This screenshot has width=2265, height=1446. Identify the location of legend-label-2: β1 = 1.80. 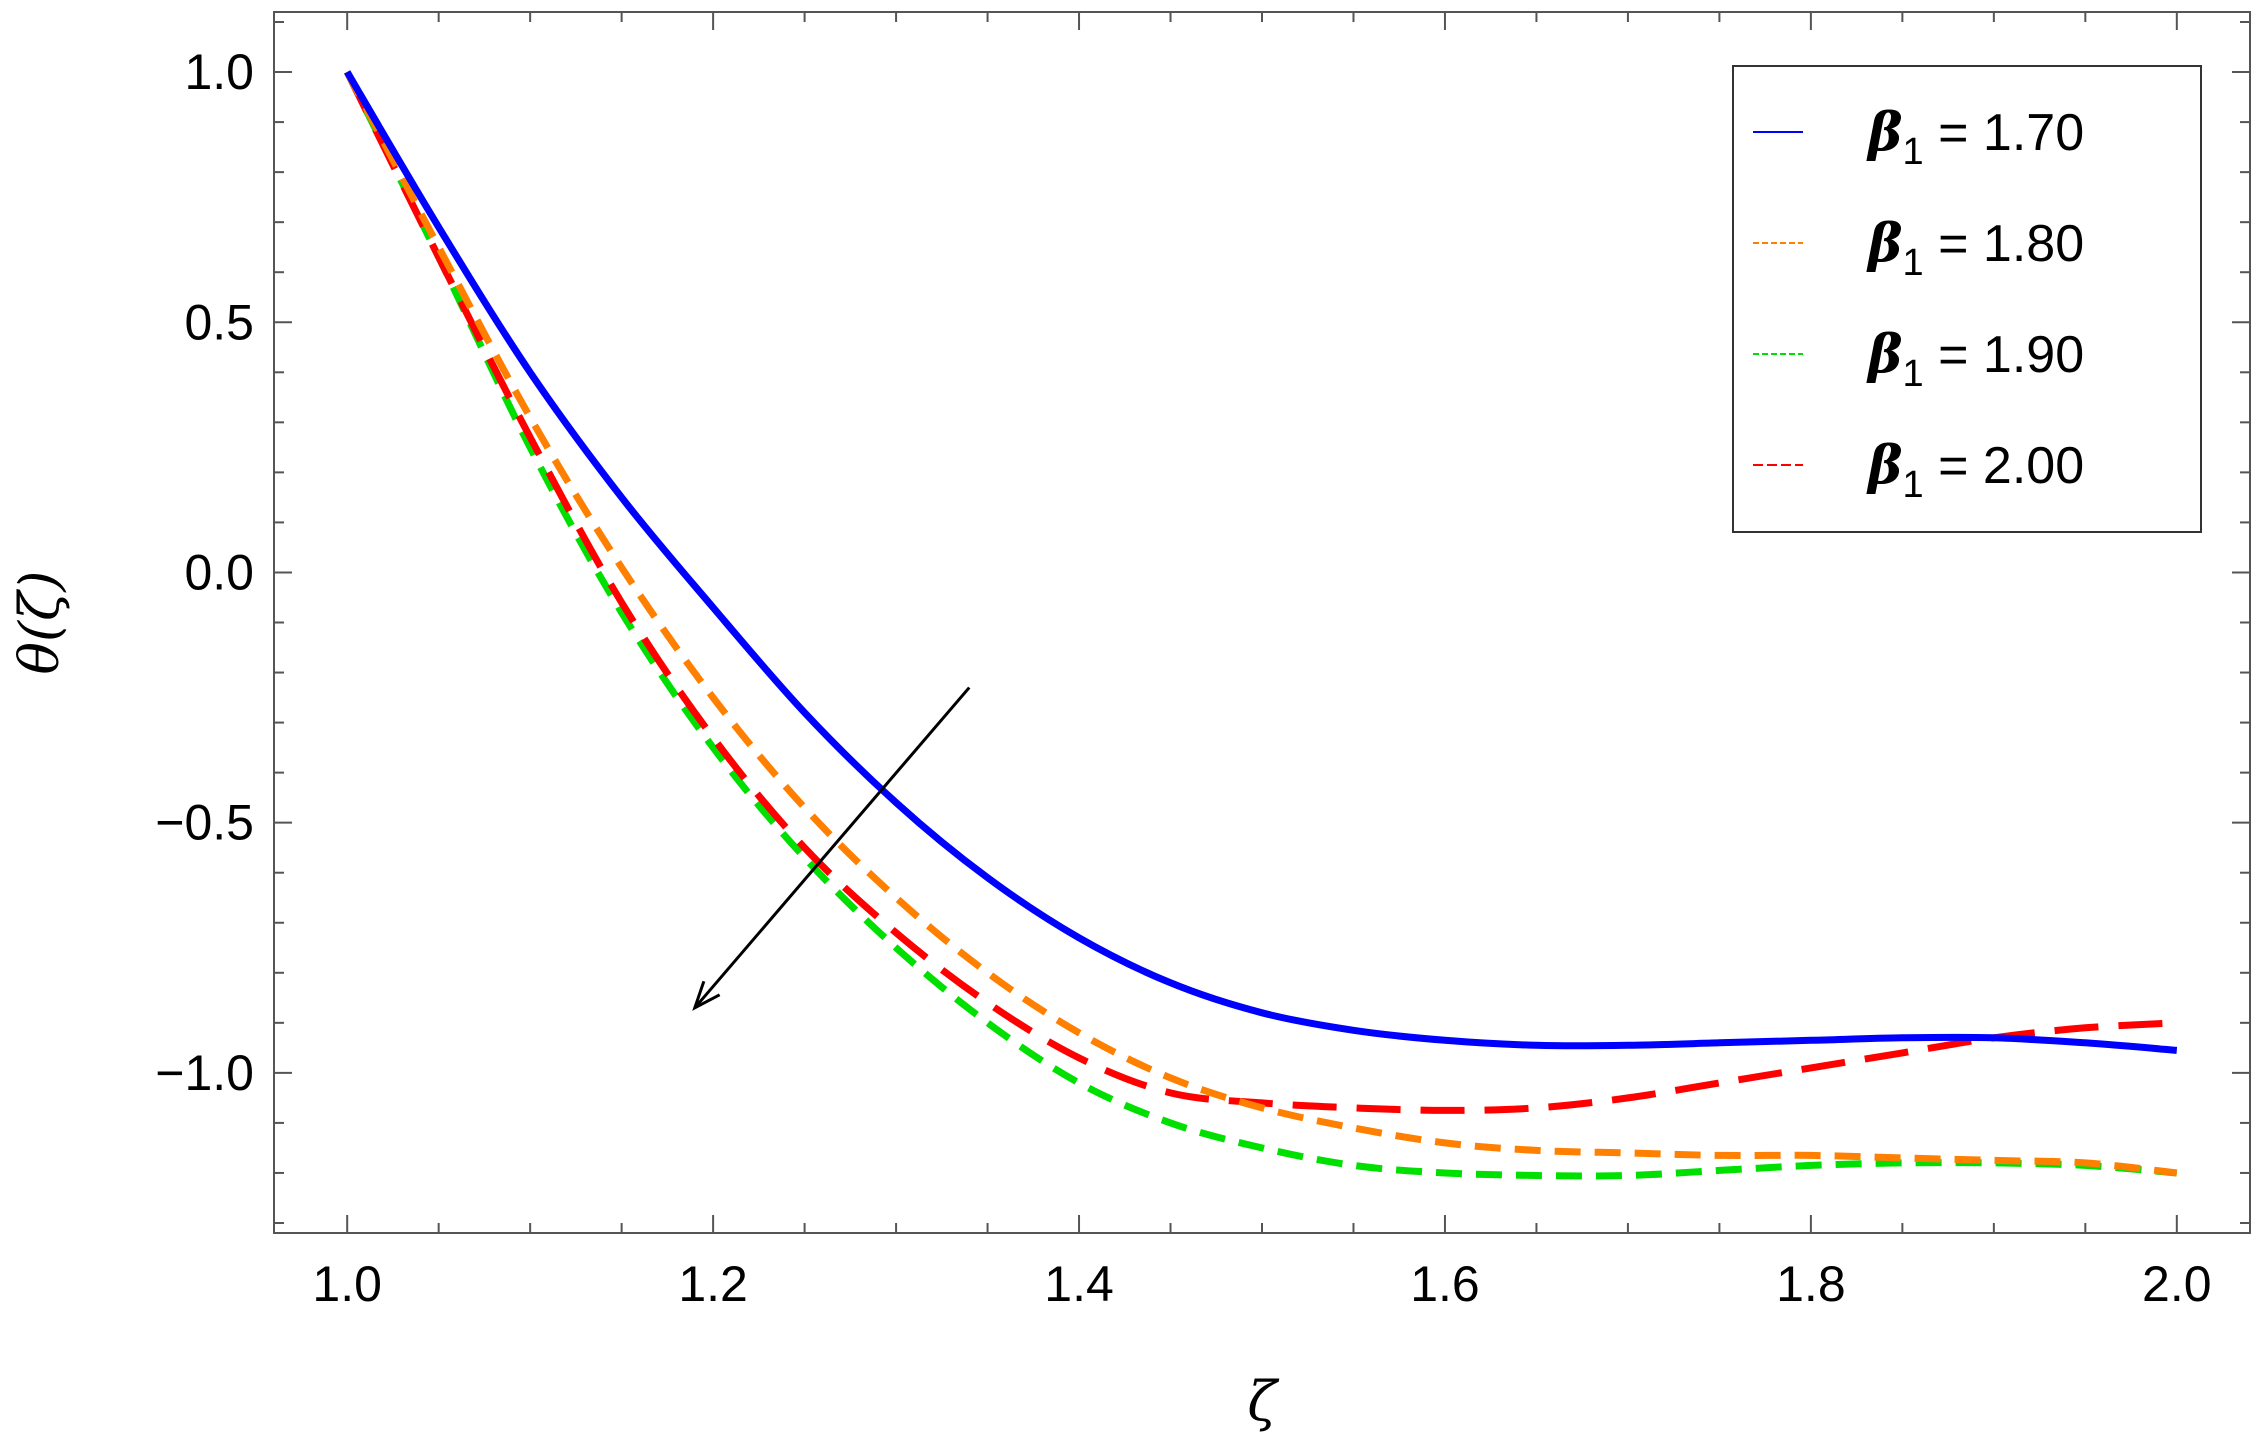
(1975, 248).